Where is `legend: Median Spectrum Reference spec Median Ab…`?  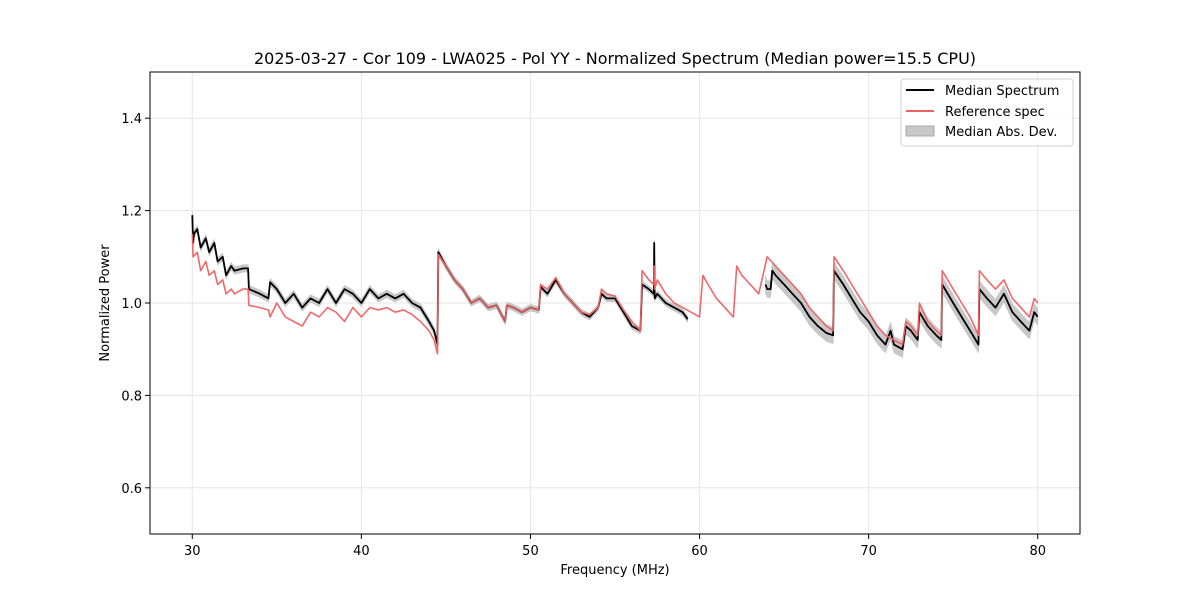
legend: Median Spectrum Reference spec Median Ab… is located at coordinates (987, 112).